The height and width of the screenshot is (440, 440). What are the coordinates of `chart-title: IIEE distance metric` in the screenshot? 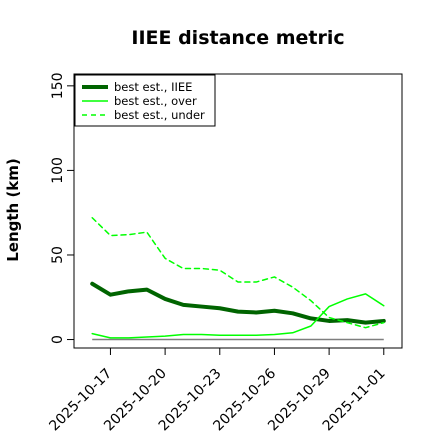 It's located at (237, 38).